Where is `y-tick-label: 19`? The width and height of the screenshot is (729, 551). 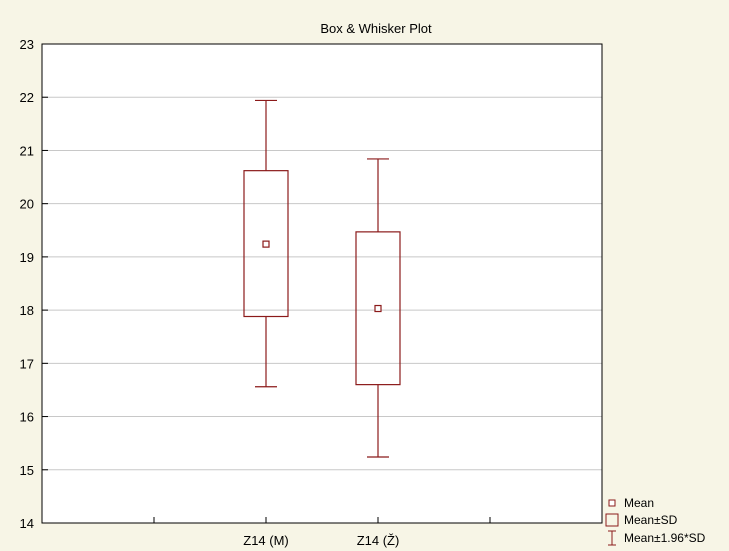 y-tick-label: 19 is located at coordinates (27, 257).